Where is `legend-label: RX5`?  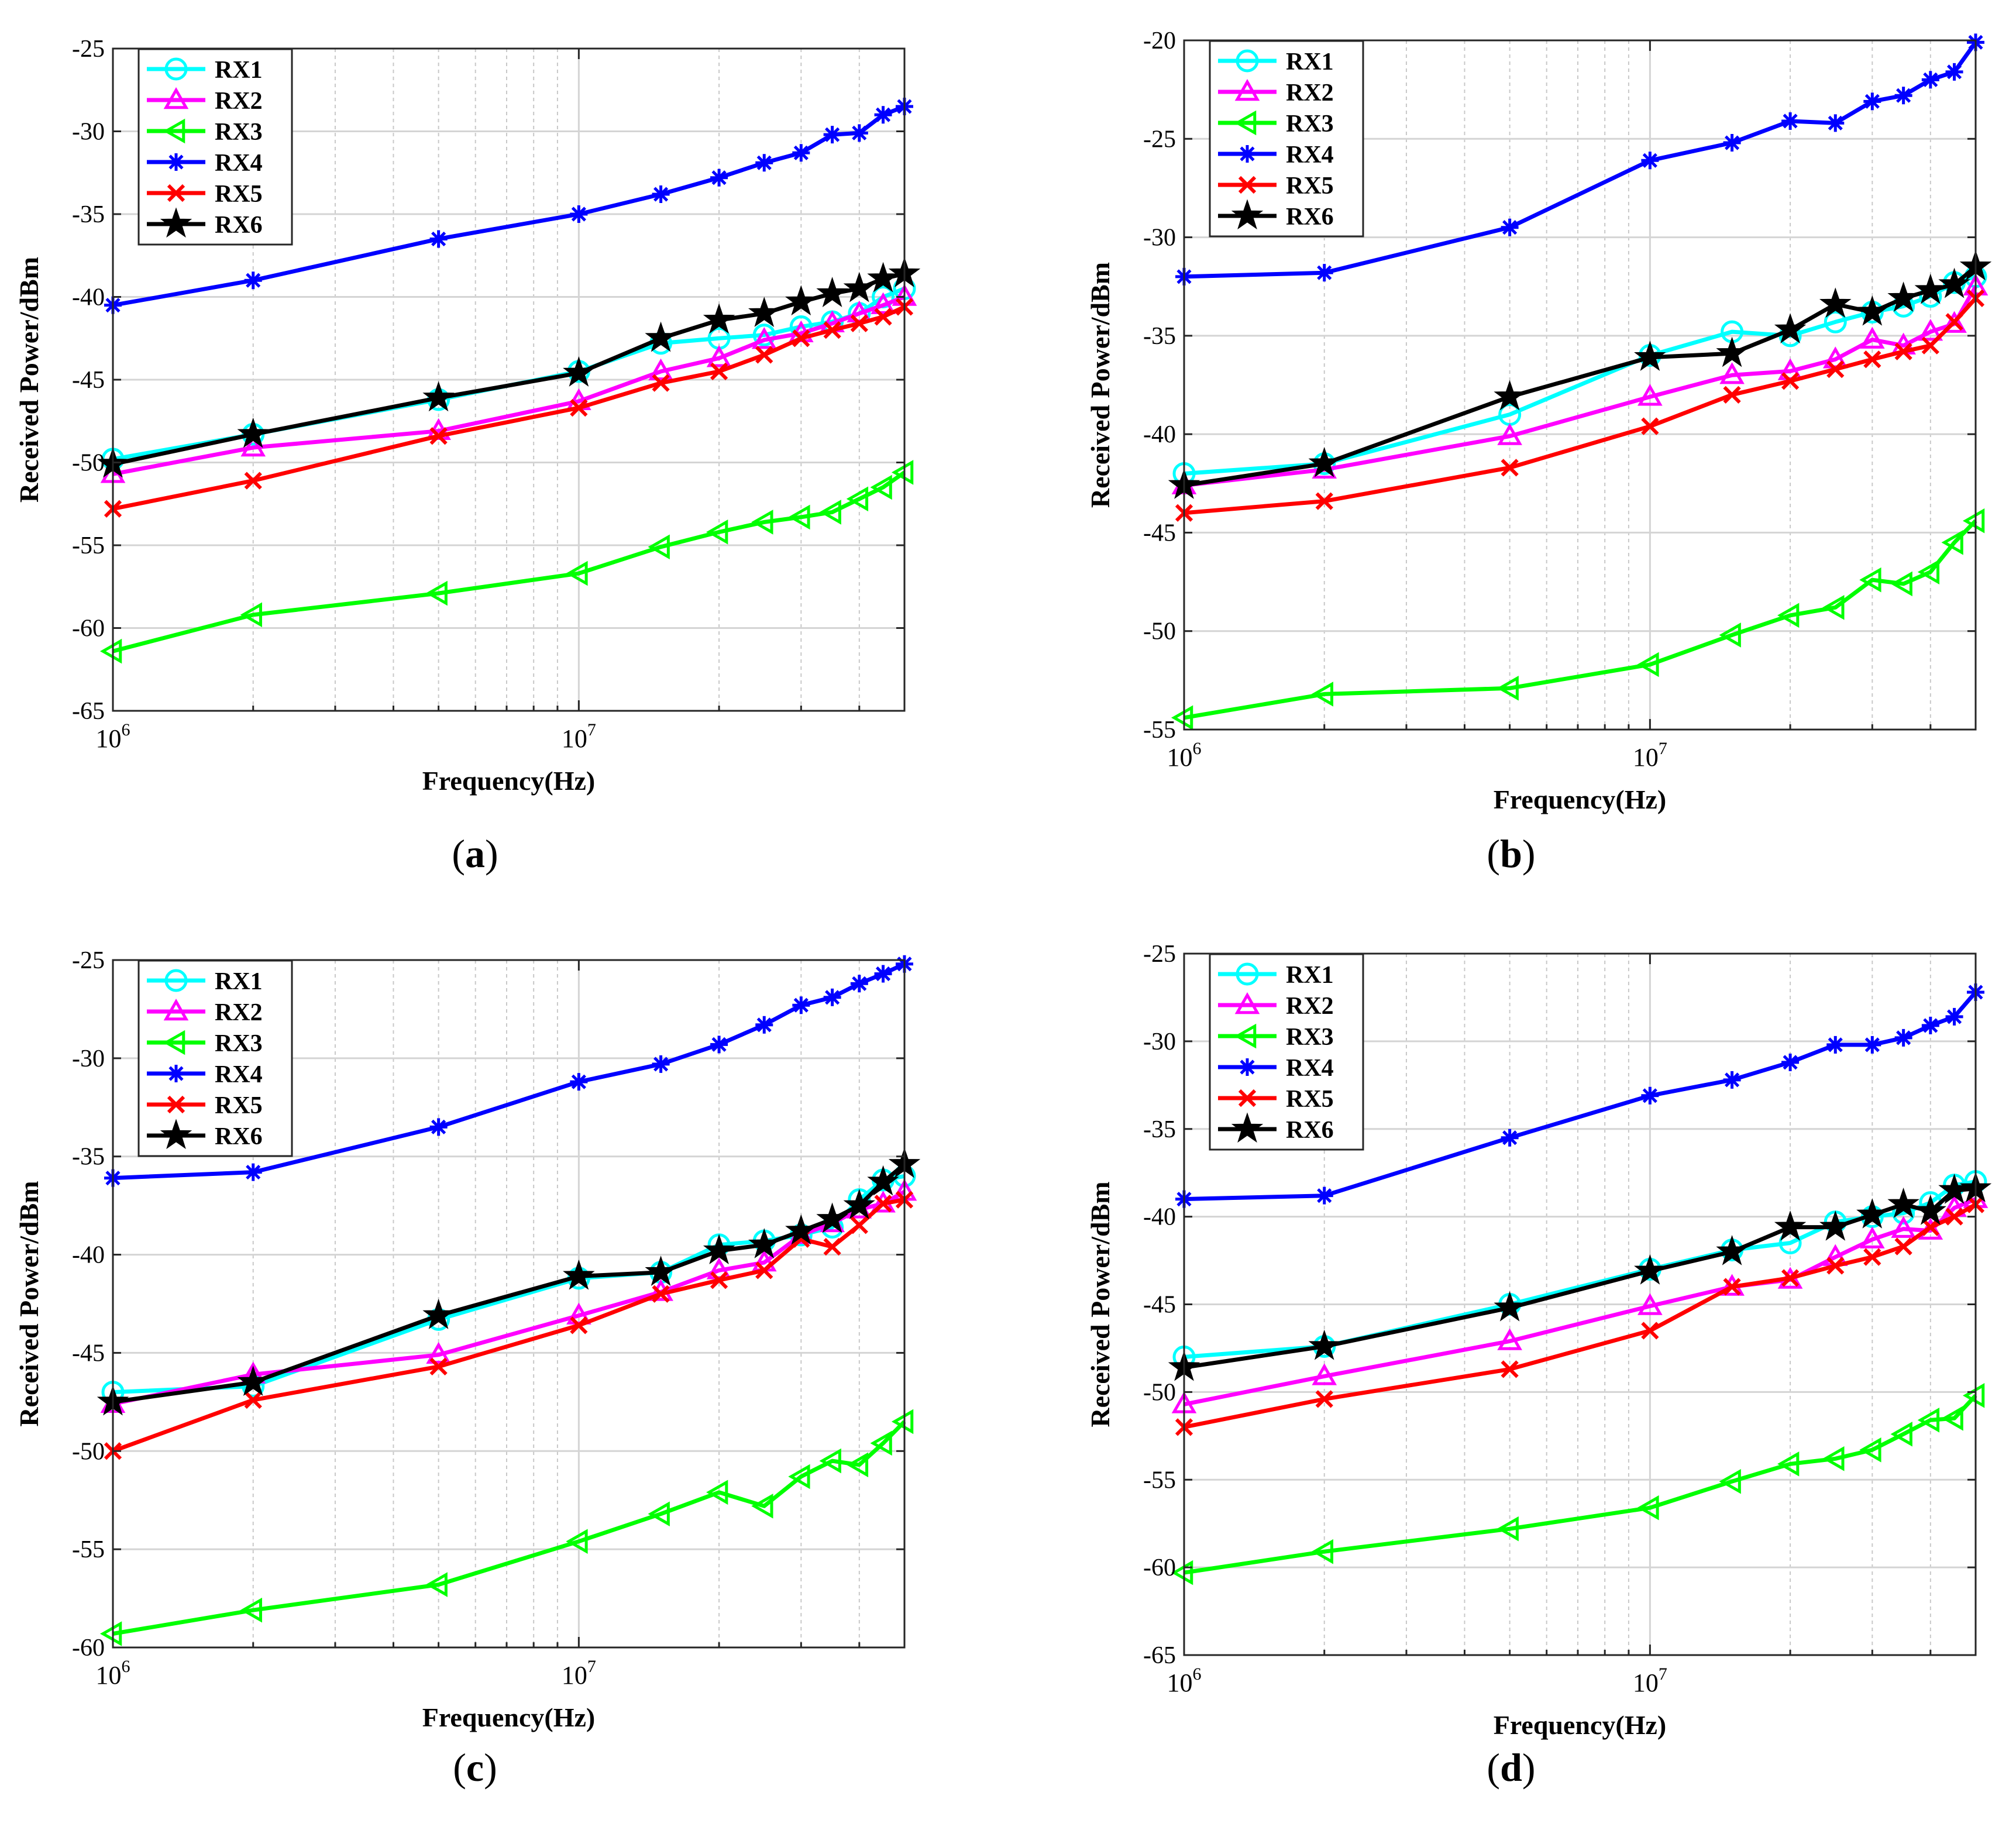 legend-label: RX5 is located at coordinates (239, 1105).